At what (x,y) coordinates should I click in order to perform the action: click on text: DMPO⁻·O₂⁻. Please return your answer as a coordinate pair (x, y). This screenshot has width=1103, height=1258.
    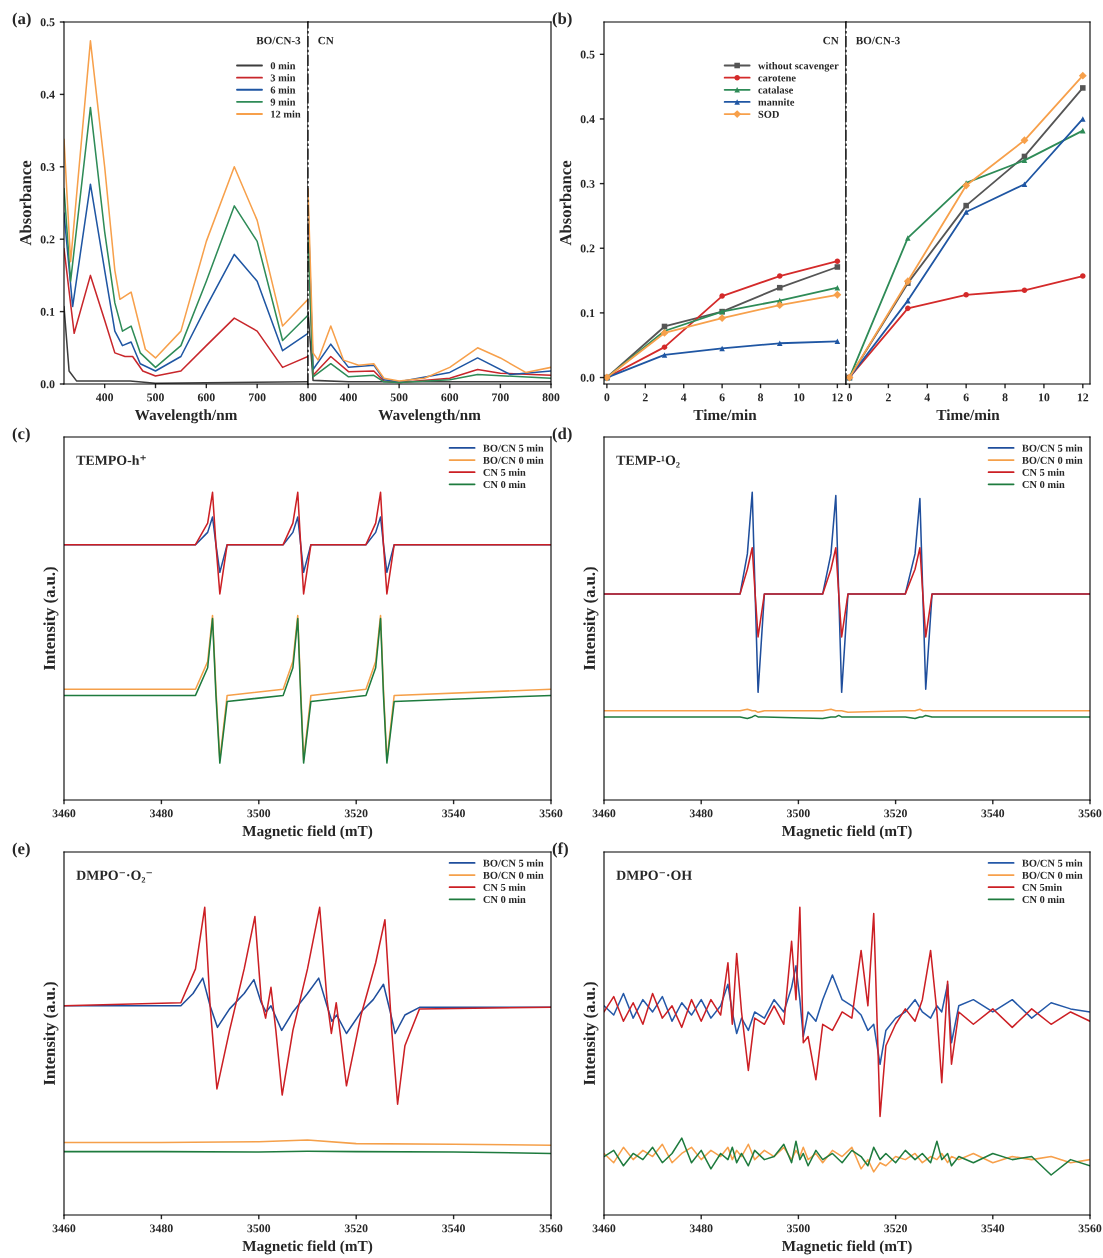
    Looking at the image, I should click on (114, 876).